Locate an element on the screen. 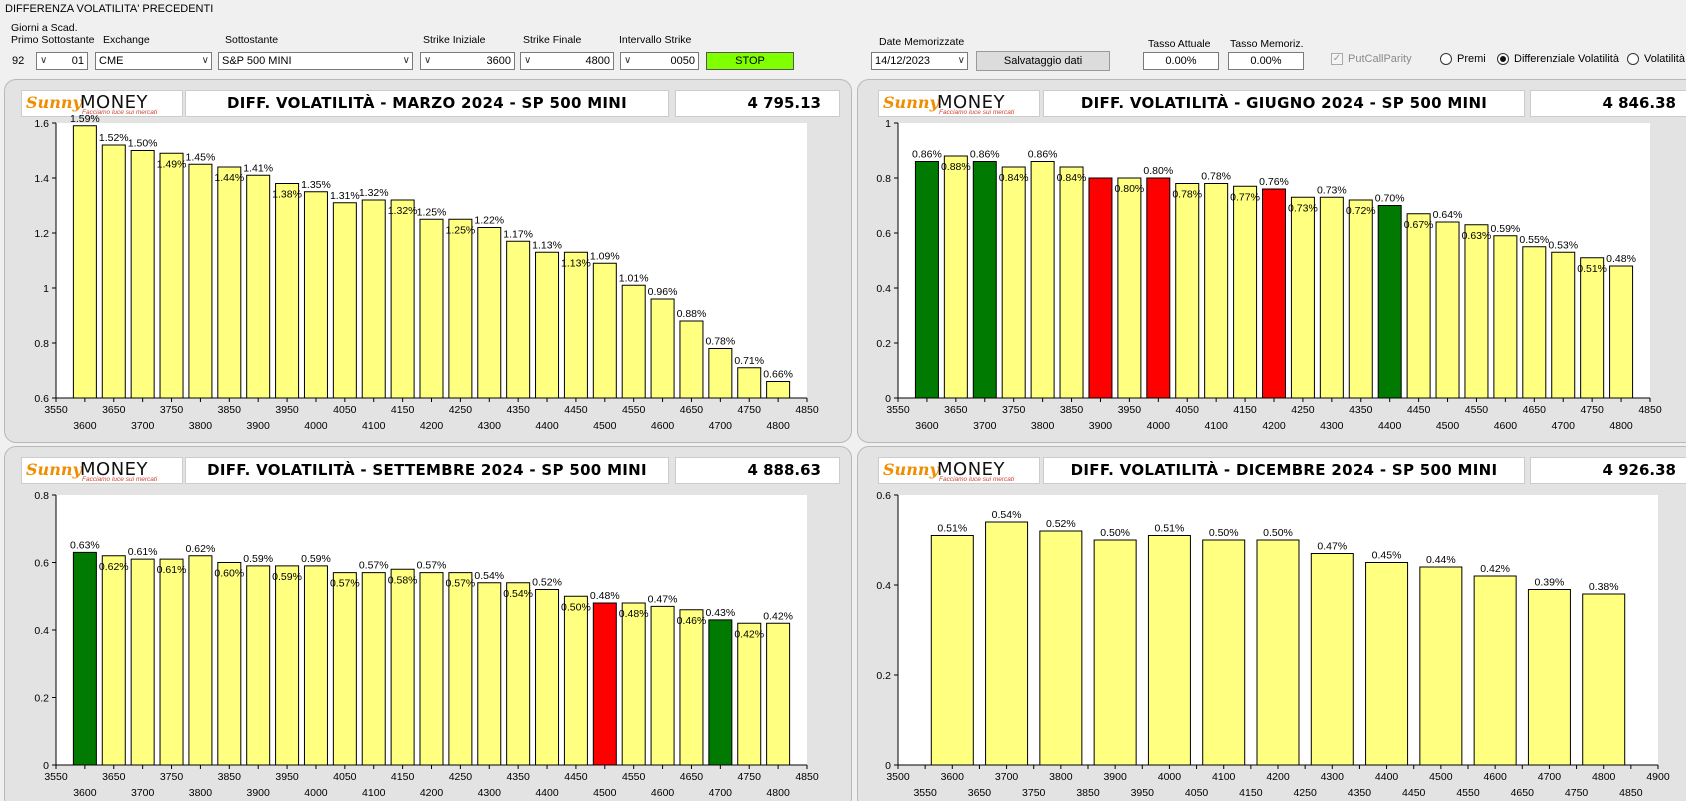 The image size is (1686, 801). x-tick-label: 4000 is located at coordinates (1170, 777).